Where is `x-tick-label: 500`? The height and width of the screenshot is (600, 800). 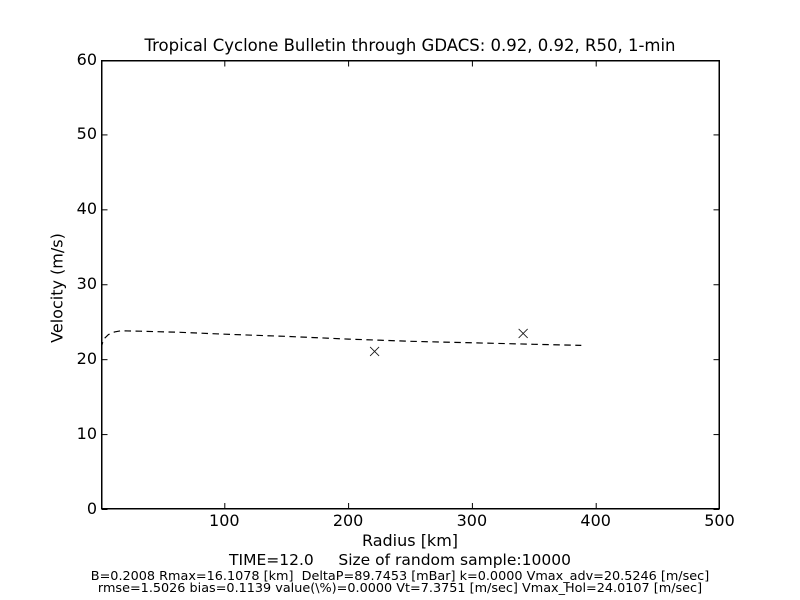
x-tick-label: 500 is located at coordinates (719, 520).